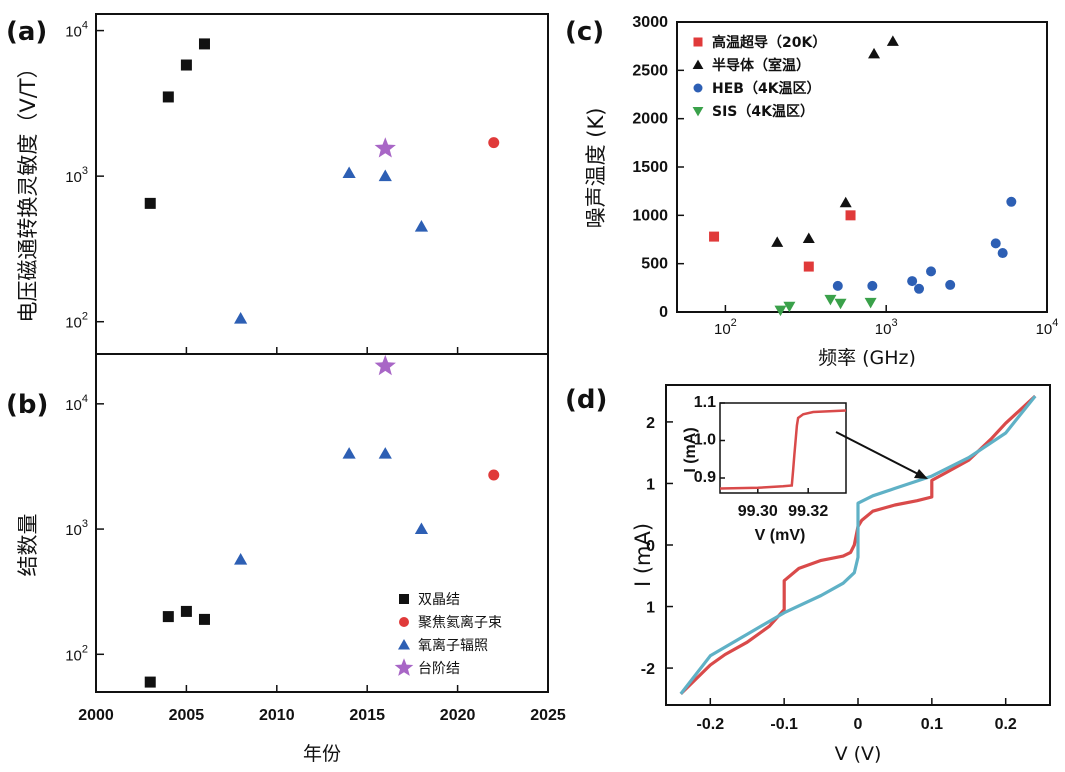 Image resolution: width=1065 pixels, height=772 pixels. What do you see at coordinates (650, 167) in the screenshot?
I see `ytick-label: 1500` at bounding box center [650, 167].